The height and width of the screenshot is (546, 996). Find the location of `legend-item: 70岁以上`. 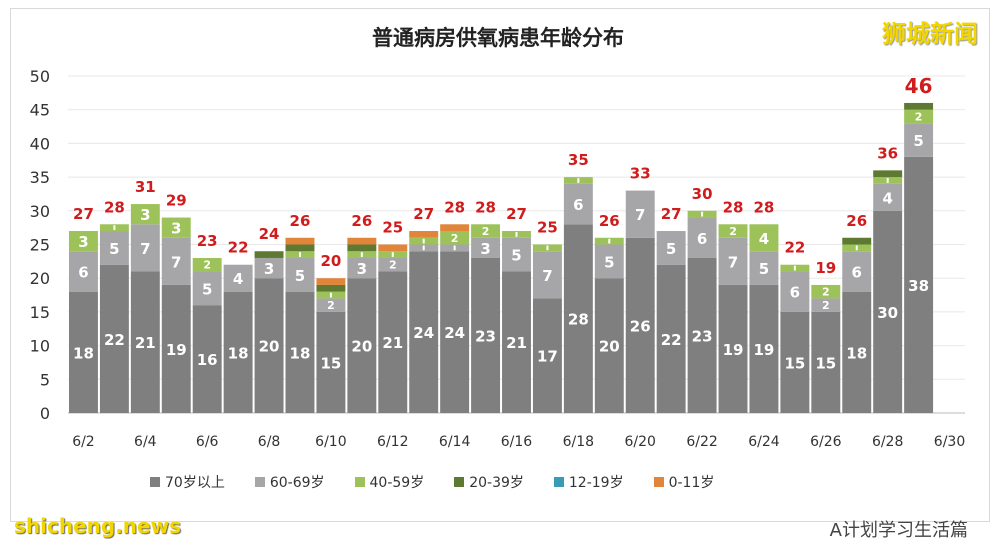

legend-item: 70岁以上 is located at coordinates (187, 482).